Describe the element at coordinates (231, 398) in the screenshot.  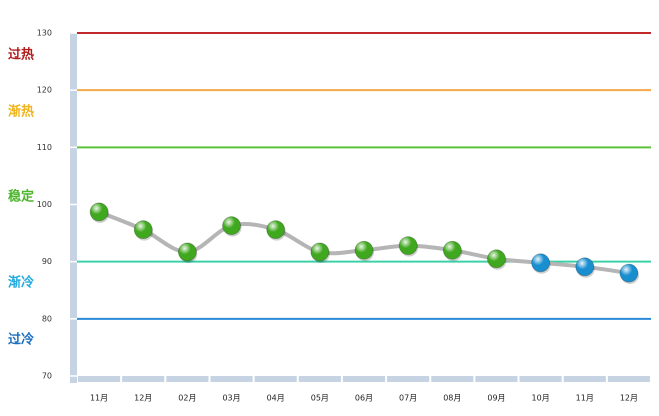
I see `x-tick-label: 03月` at that location.